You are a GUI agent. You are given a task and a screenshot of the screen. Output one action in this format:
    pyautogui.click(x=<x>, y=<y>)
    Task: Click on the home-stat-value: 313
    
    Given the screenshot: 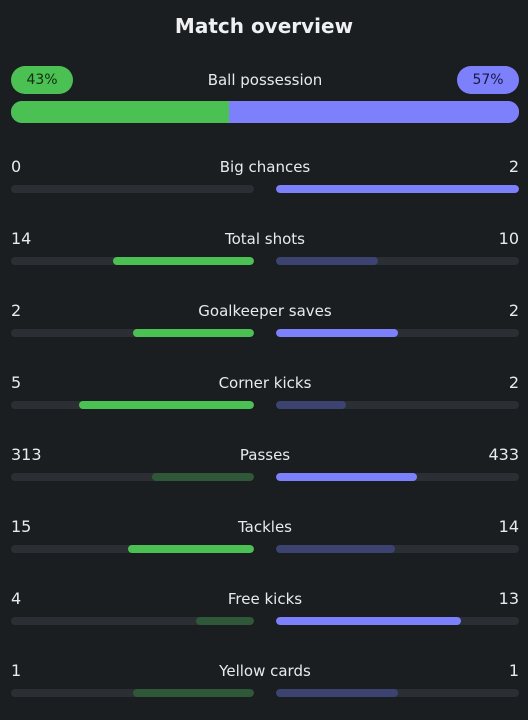 What is the action you would take?
    pyautogui.click(x=26, y=454)
    